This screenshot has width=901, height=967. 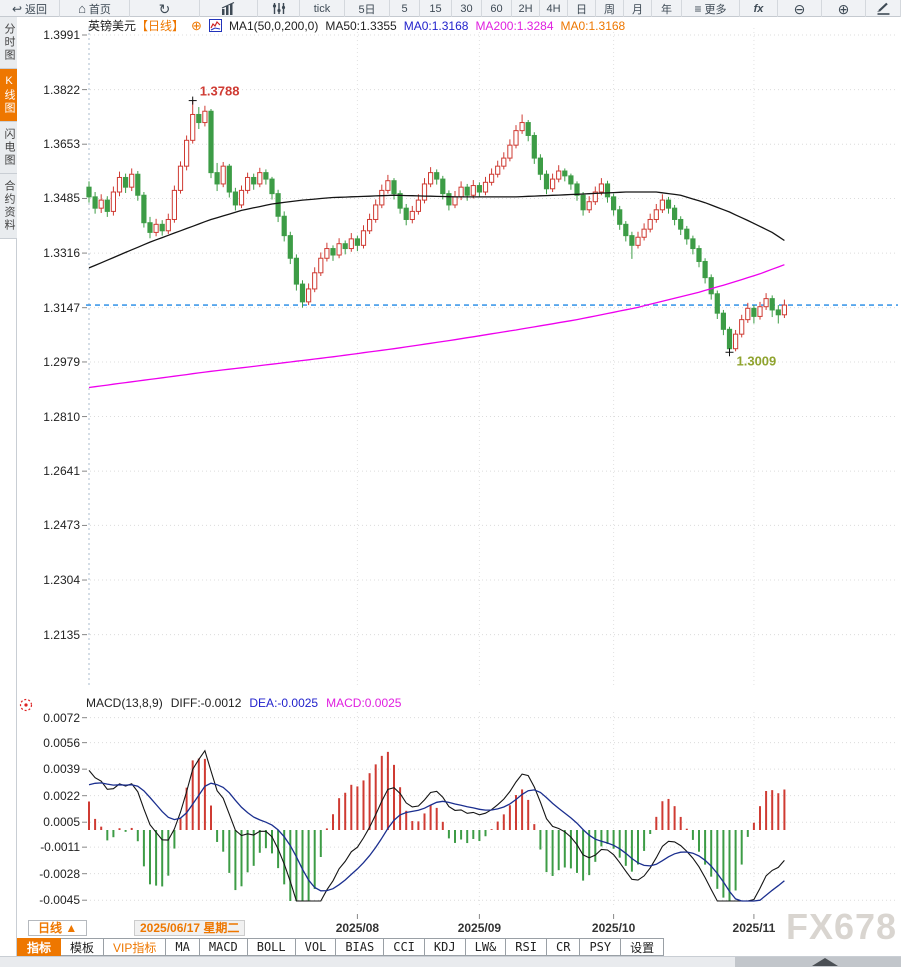 What do you see at coordinates (30, 8) in the screenshot?
I see `back-button: ↩ 返回` at bounding box center [30, 8].